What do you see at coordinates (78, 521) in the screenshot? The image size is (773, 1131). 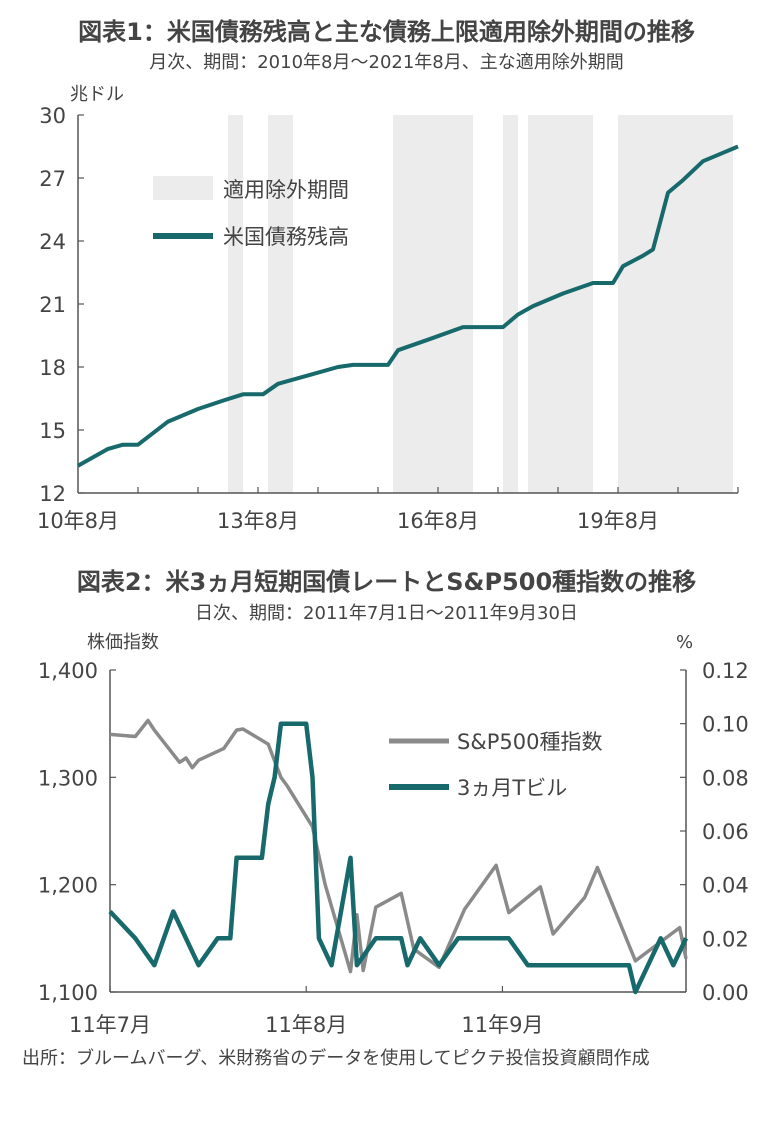 I see `chart1-x-tick-label: 10年8月` at bounding box center [78, 521].